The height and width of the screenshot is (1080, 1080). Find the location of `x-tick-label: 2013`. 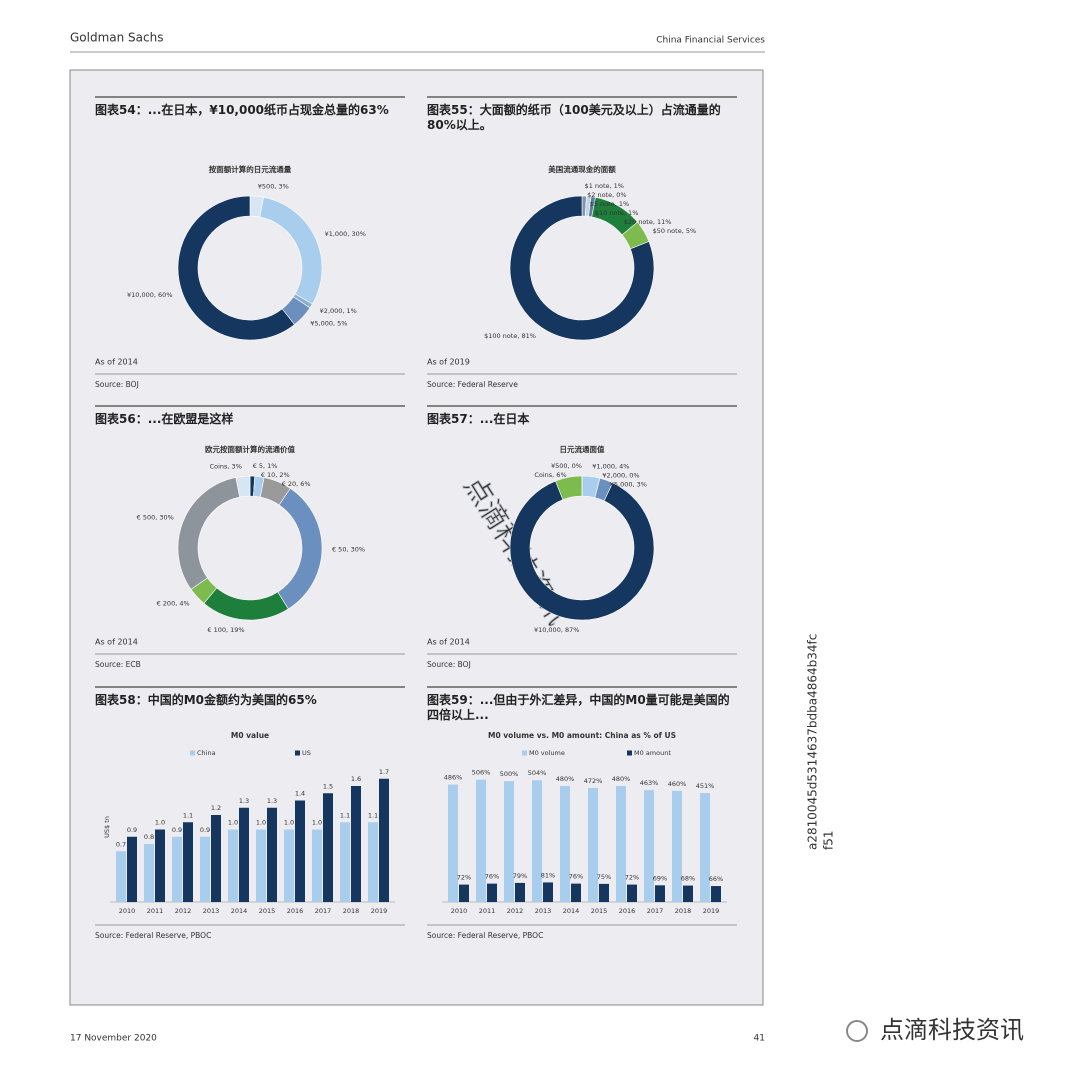

x-tick-label: 2013 is located at coordinates (211, 911).